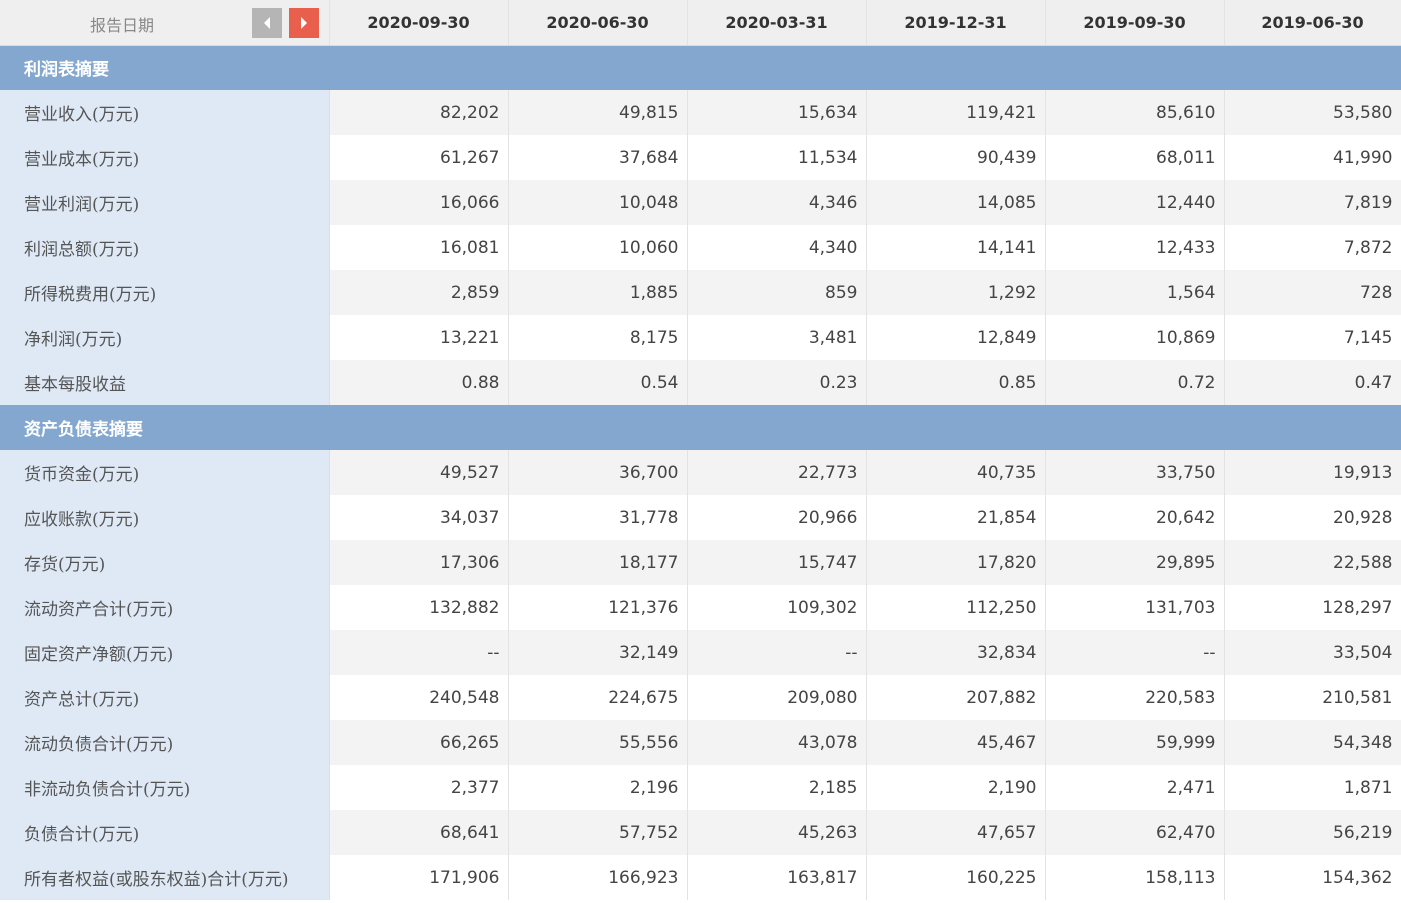 This screenshot has width=1401, height=903. I want to click on table-cell: 53,580, so click(1312, 112).